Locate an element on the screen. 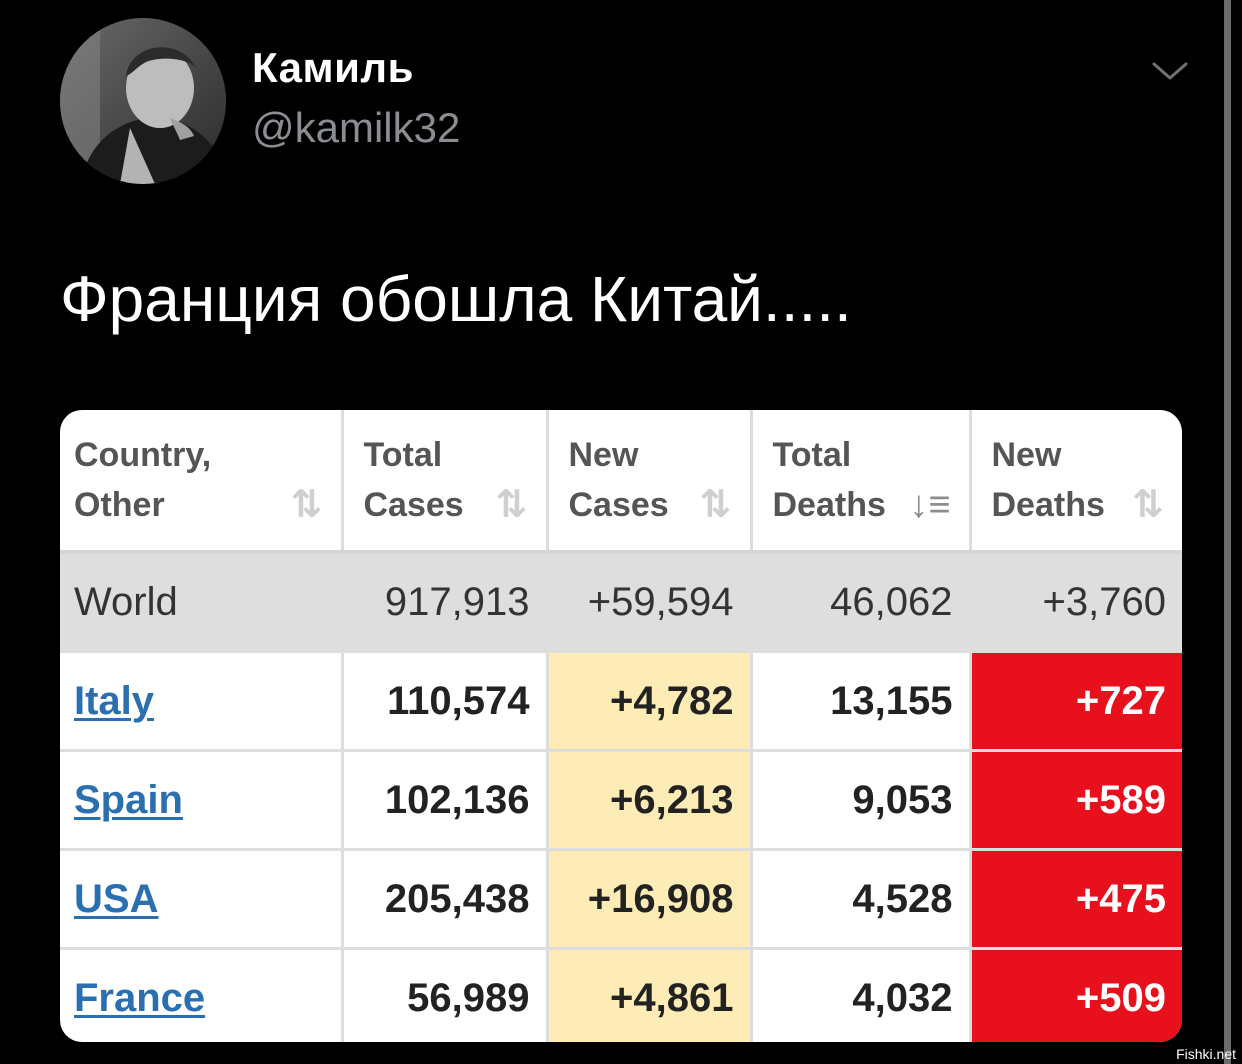 The height and width of the screenshot is (1064, 1242). table-row-world: World 917,913 +59,594 46,062 +3,760 is located at coordinates (621, 601).